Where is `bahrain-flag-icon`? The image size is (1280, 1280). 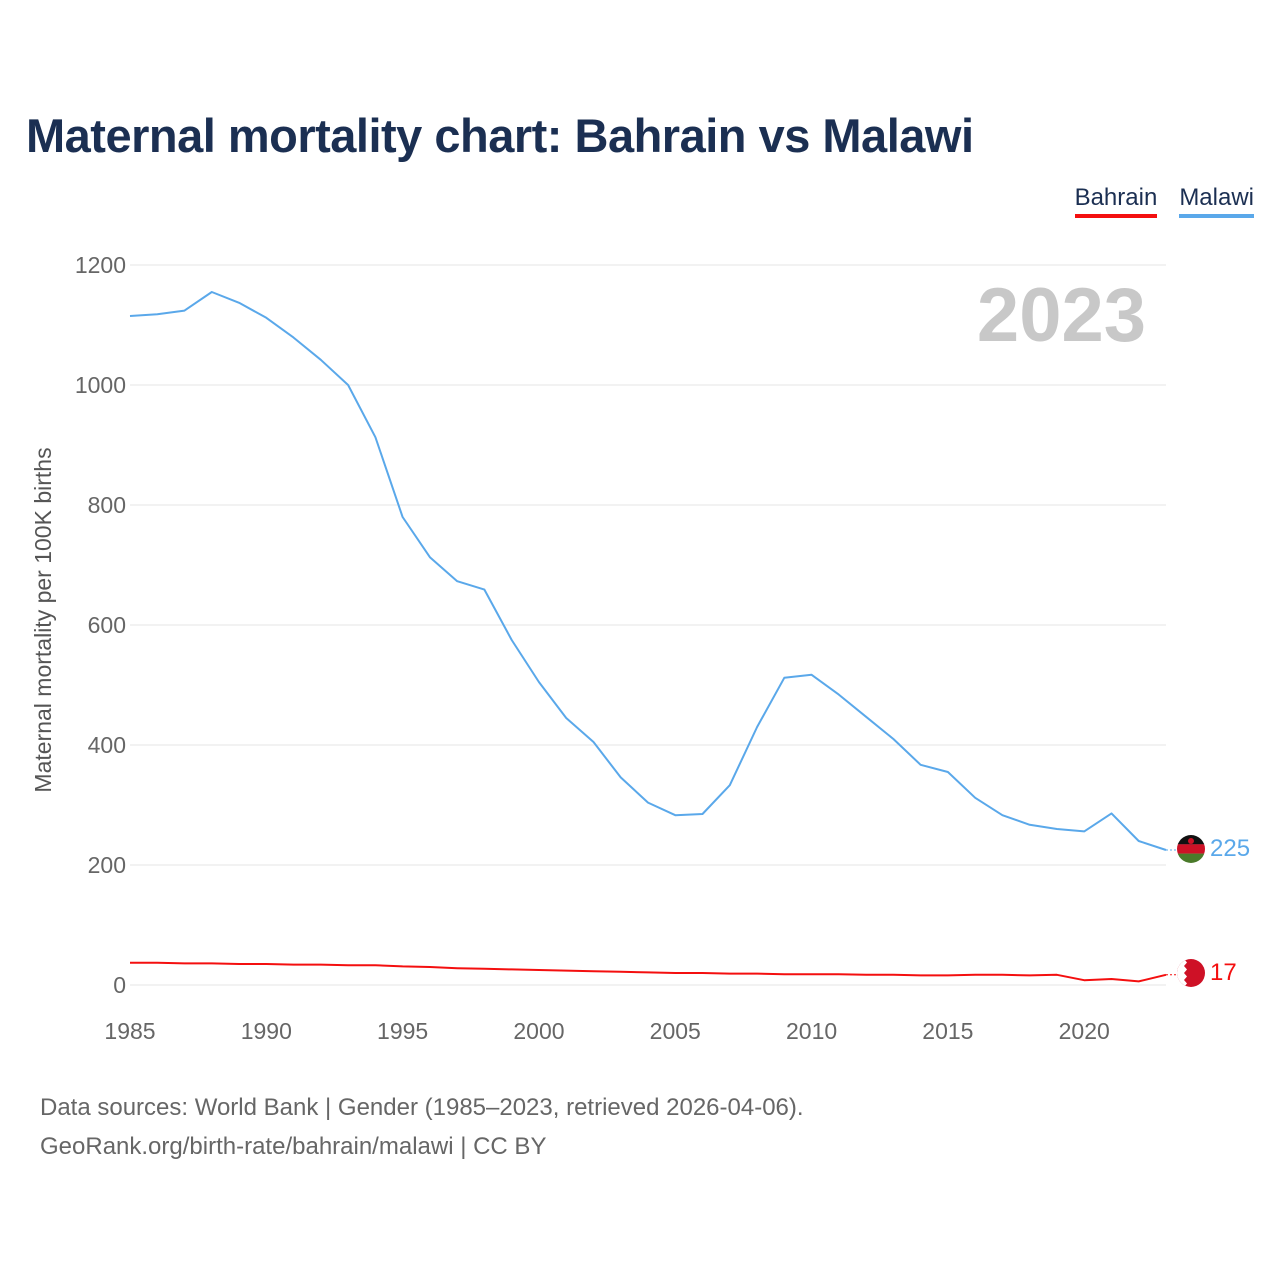
bahrain-flag-icon is located at coordinates (1191, 973).